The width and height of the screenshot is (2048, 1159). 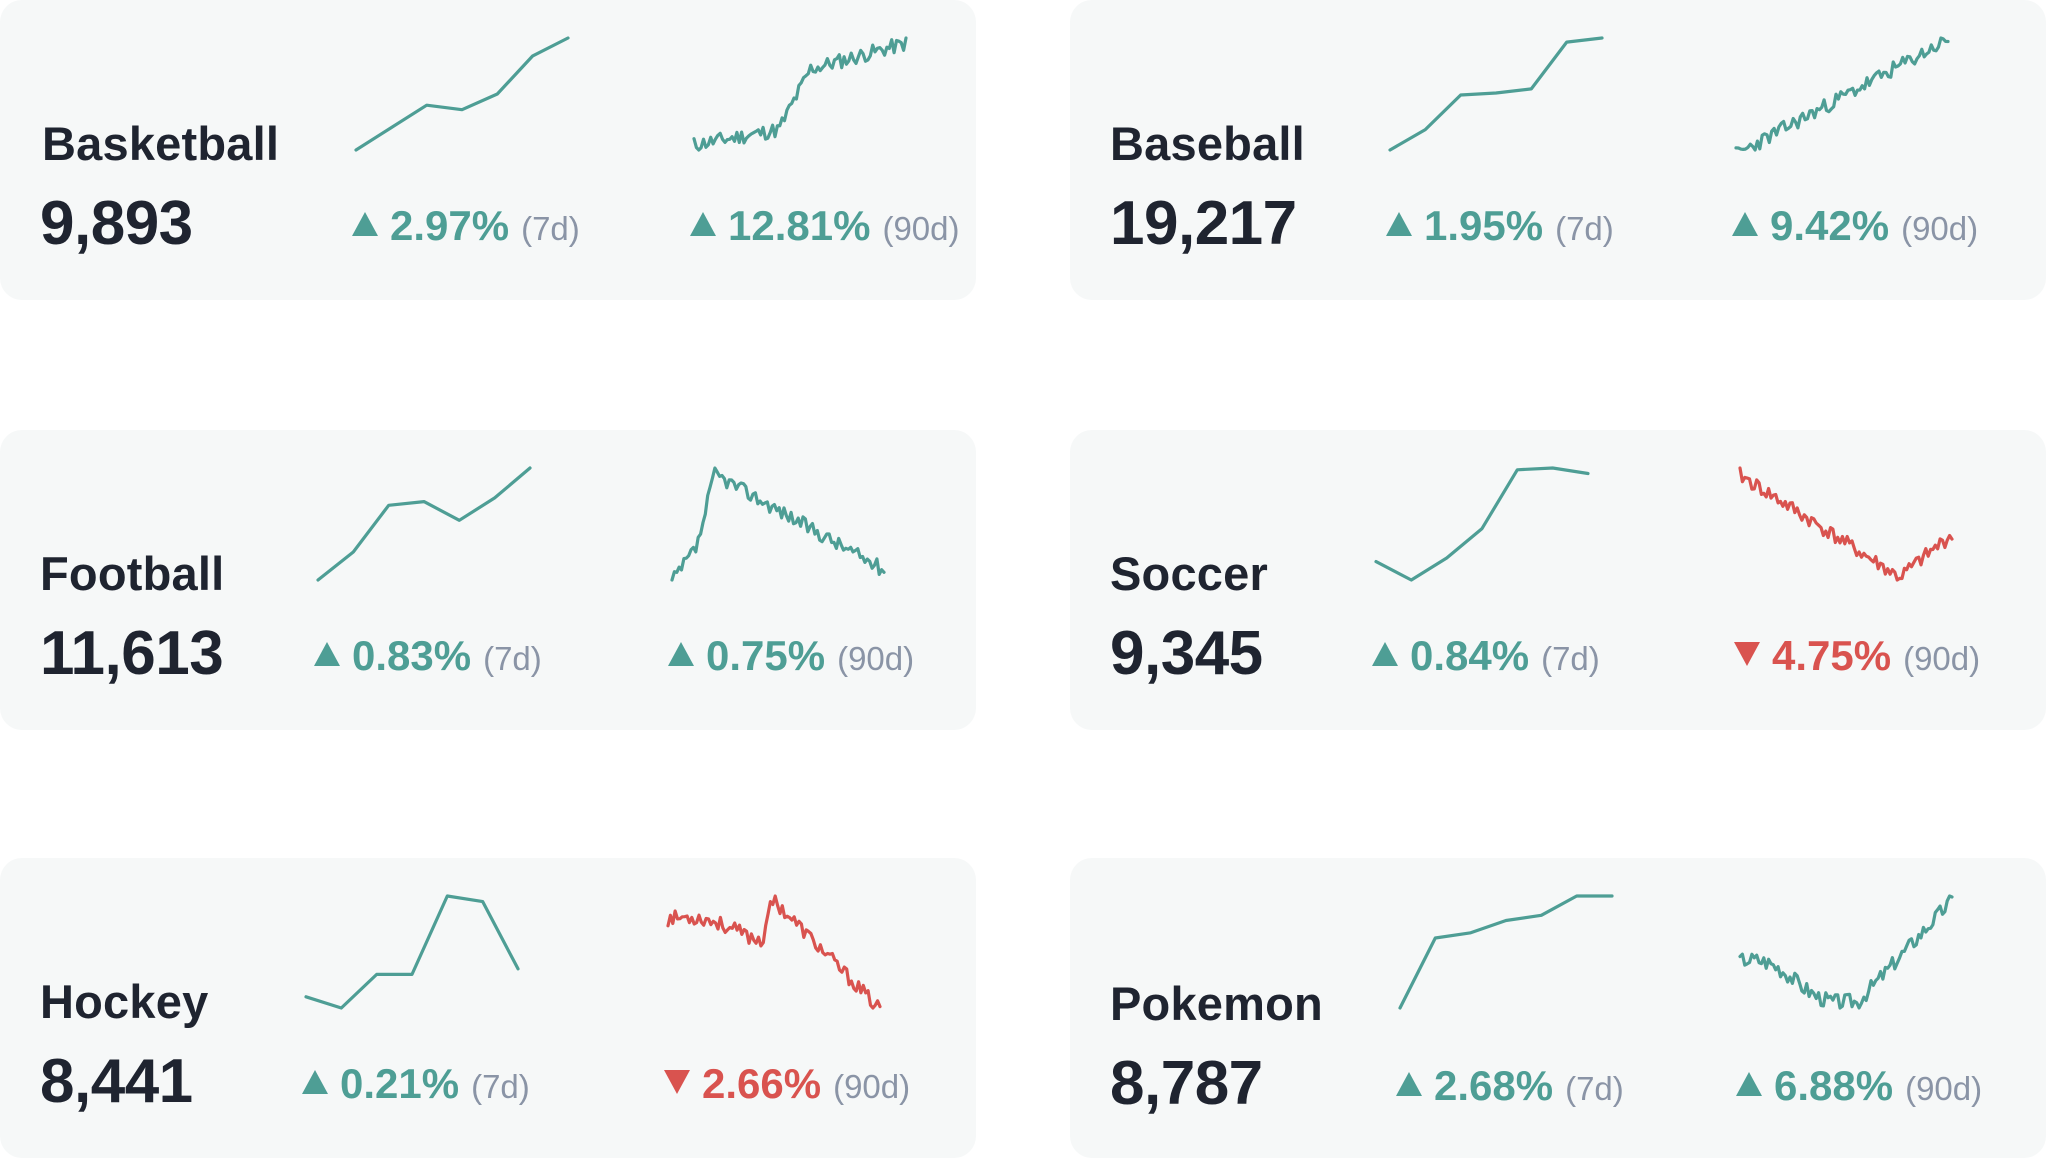 I want to click on change-90d: 9.42% (90d), so click(x=1855, y=226).